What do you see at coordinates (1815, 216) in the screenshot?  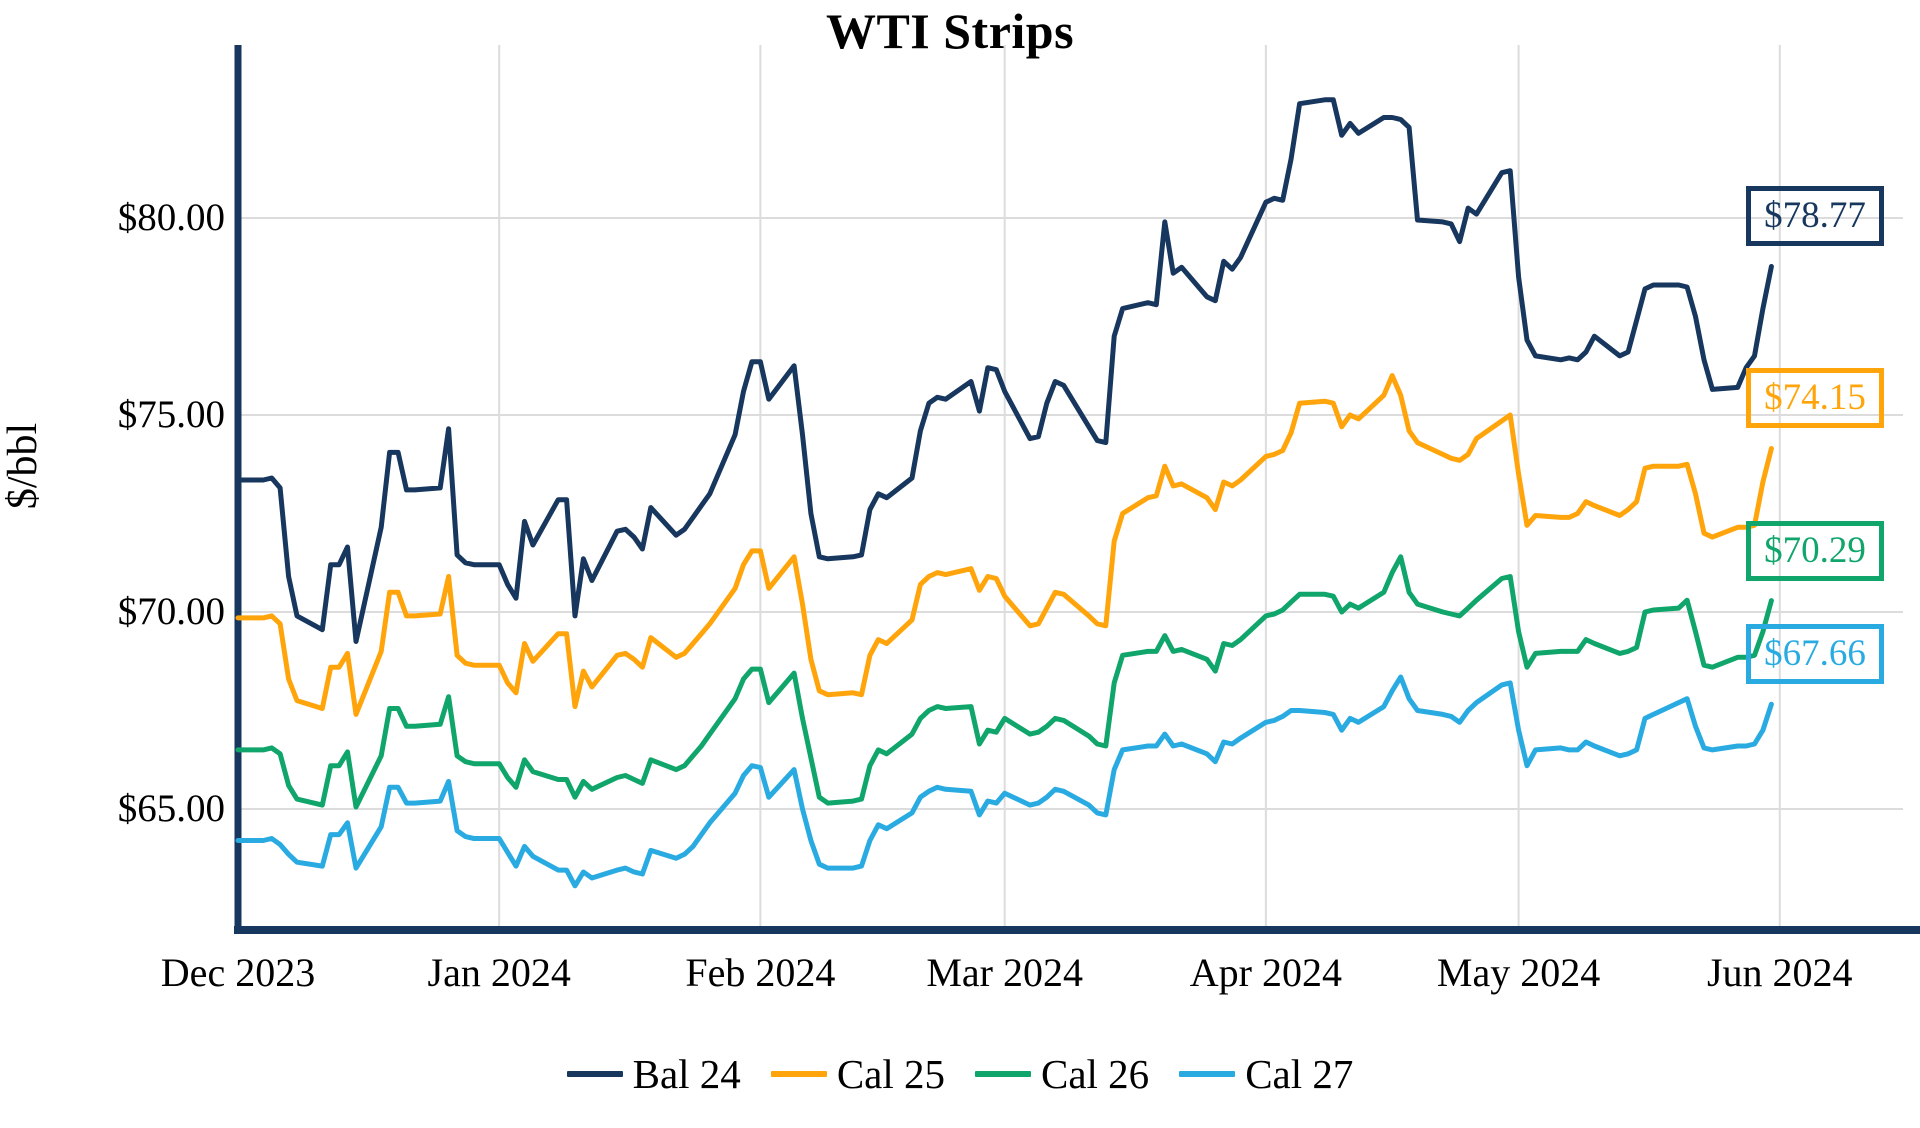 I see `end-label-bal-24: $78.77` at bounding box center [1815, 216].